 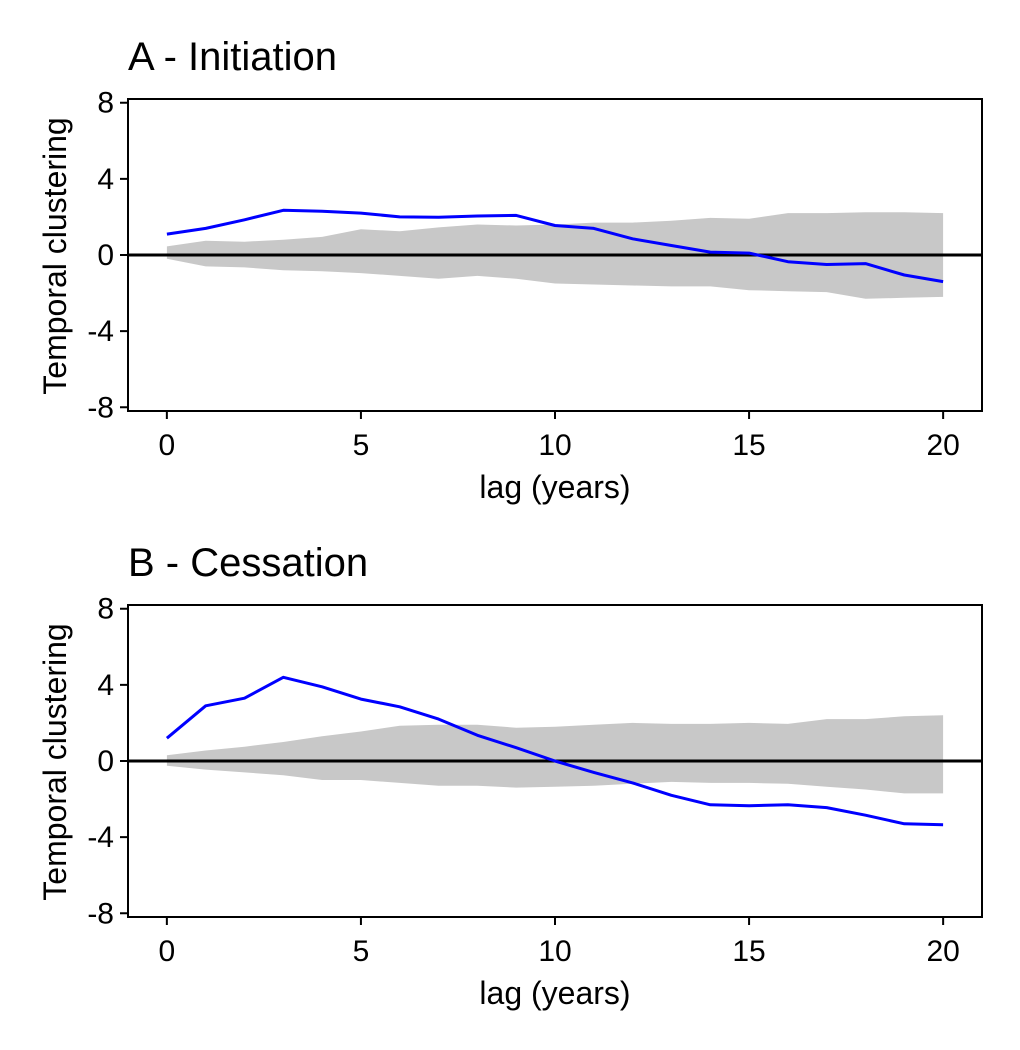 I want to click on confidence-band, so click(x=555, y=754).